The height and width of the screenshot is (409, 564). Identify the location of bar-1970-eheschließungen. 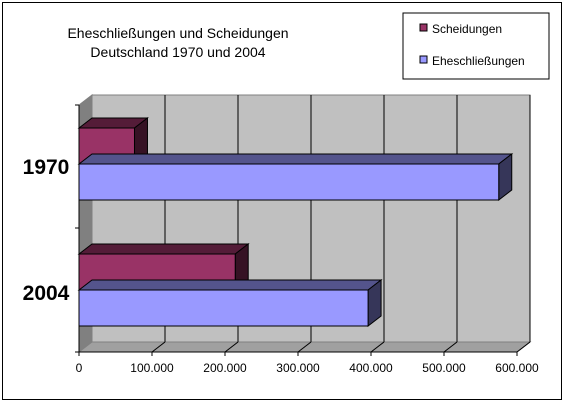
(295, 177).